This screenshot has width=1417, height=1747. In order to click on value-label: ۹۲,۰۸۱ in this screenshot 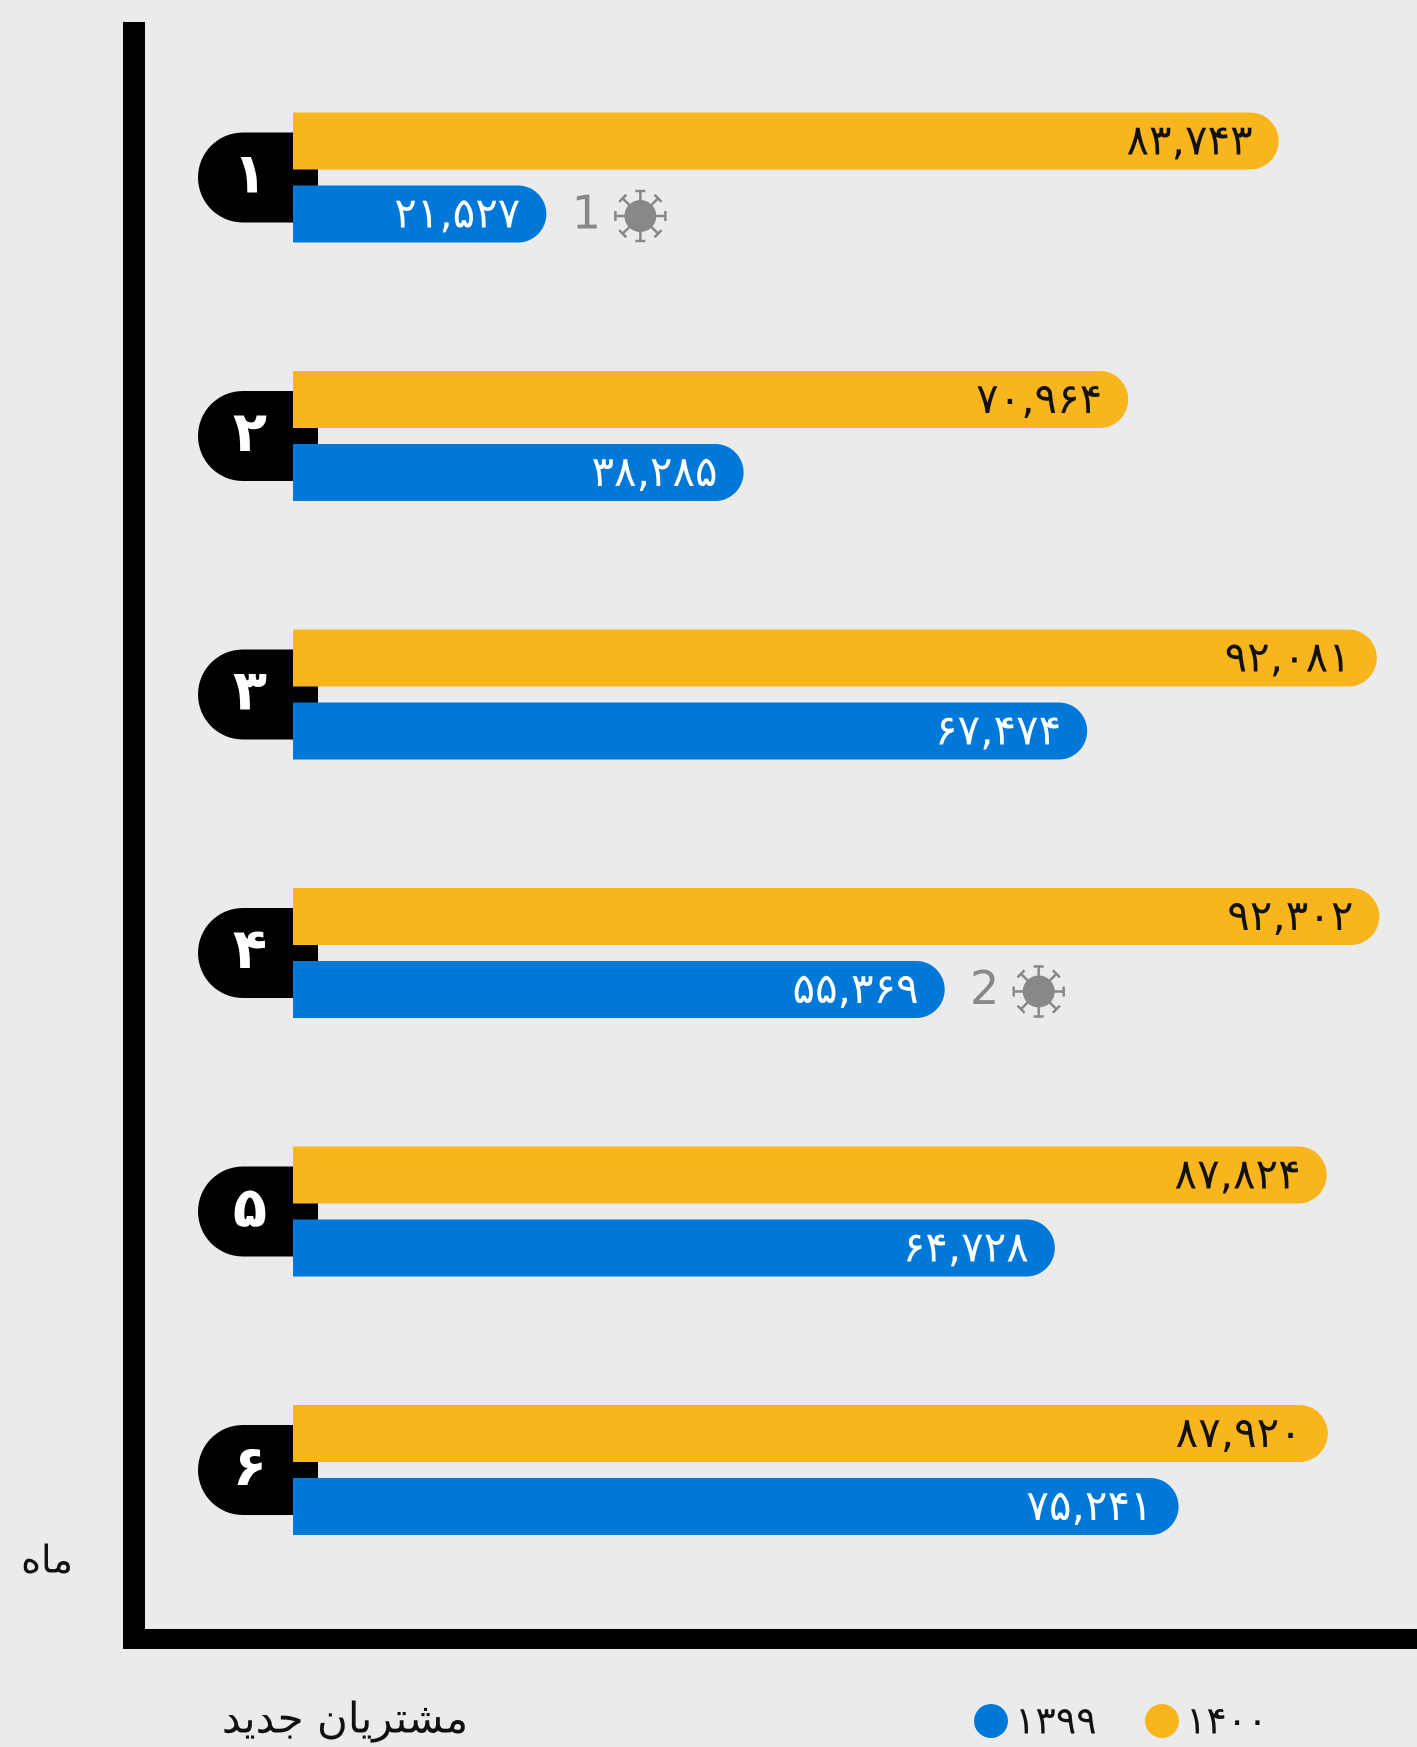, I will do `click(1288, 657)`.